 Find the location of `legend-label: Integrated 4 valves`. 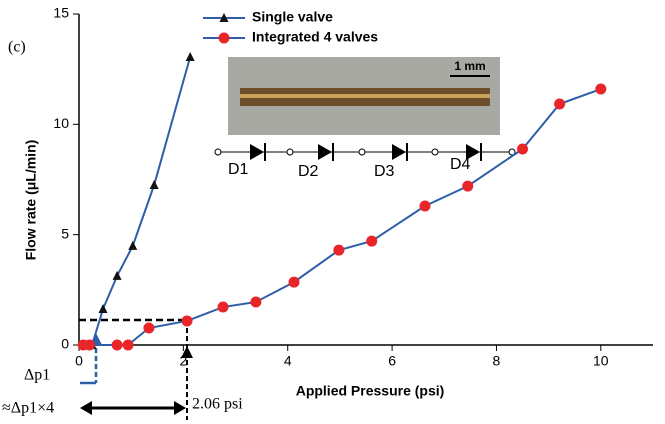

legend-label: Integrated 4 valves is located at coordinates (315, 37).